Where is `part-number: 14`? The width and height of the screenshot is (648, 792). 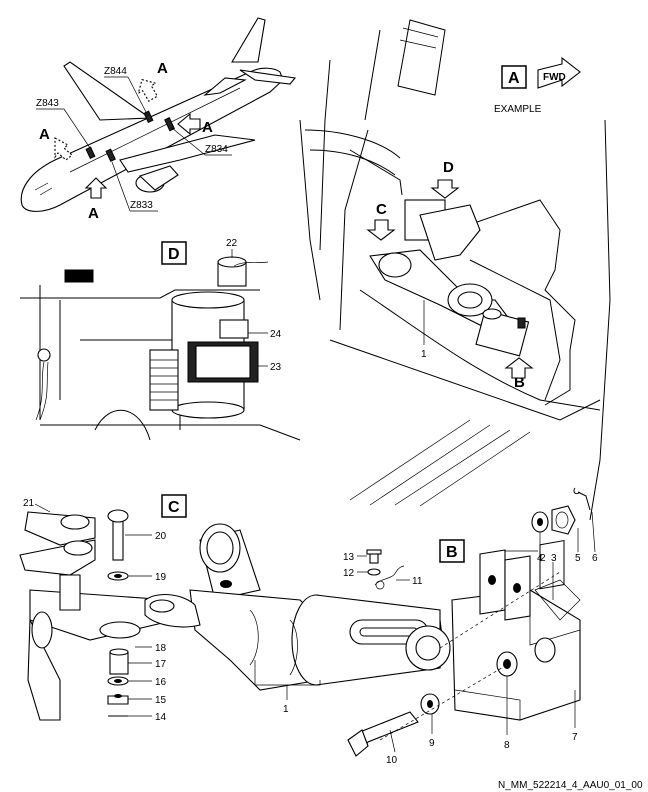
part-number: 14 is located at coordinates (161, 717).